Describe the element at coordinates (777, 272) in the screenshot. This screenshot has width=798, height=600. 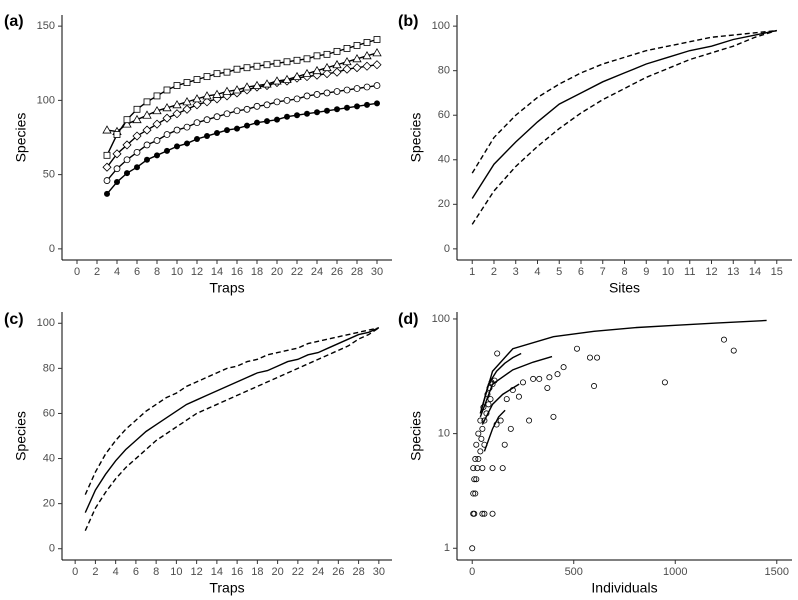
I see `x-tick-label: 15` at that location.